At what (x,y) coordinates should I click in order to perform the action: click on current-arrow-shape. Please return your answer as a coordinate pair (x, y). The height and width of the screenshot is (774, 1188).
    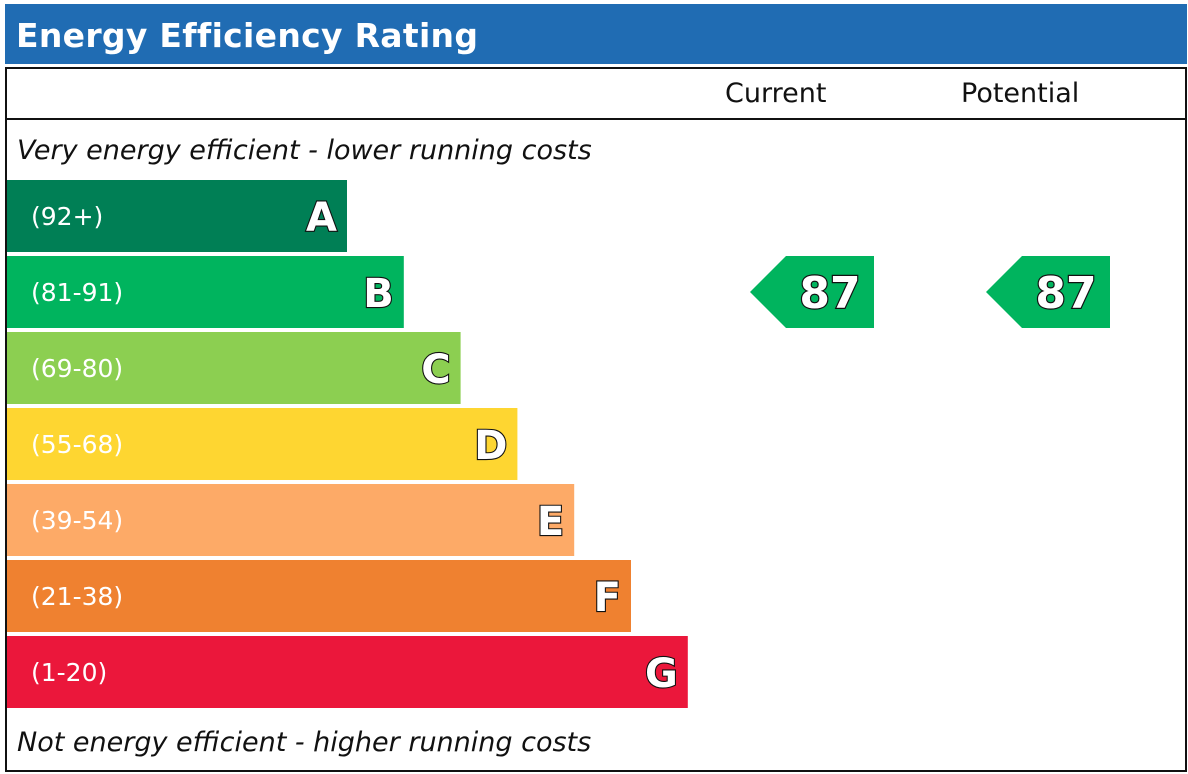
    Looking at the image, I should click on (812, 292).